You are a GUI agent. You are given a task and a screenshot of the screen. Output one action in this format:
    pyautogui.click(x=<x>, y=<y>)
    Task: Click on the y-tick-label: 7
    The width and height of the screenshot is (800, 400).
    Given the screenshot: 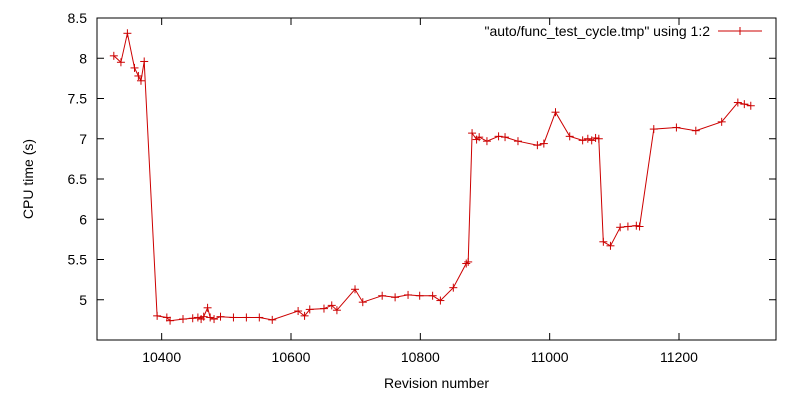 What is the action you would take?
    pyautogui.click(x=83, y=139)
    